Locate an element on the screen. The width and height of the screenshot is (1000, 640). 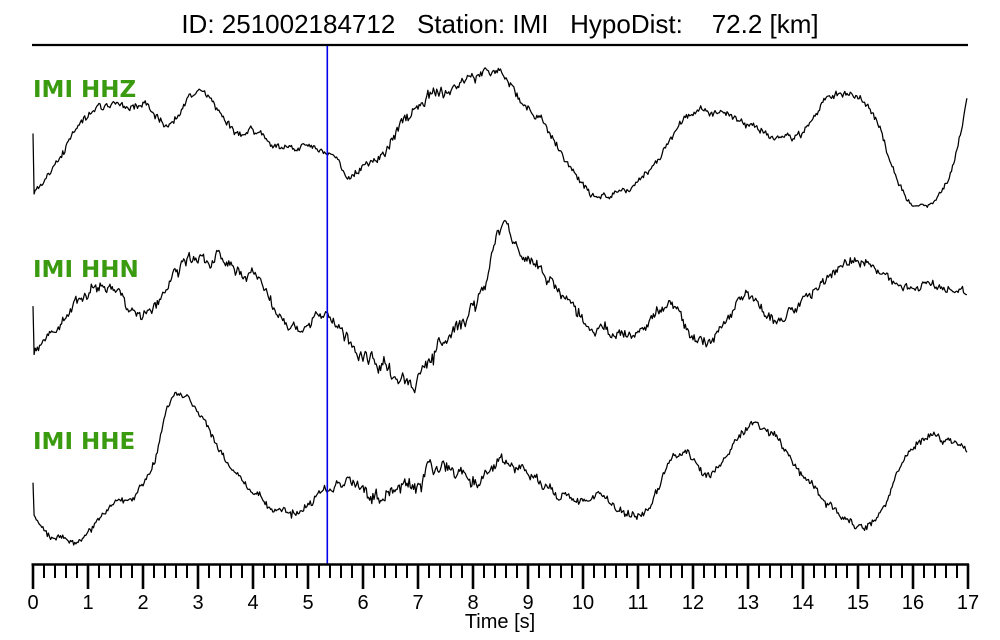
tick-label: 11 is located at coordinates (638, 603).